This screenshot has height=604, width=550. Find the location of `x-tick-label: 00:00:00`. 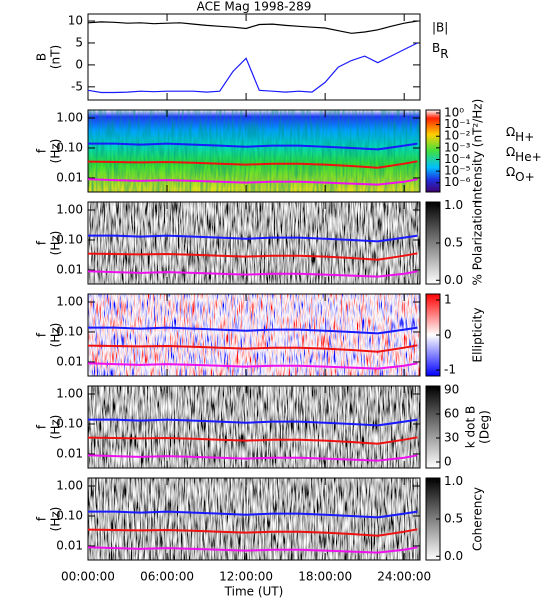

x-tick-label: 00:00:00 is located at coordinates (88, 577).